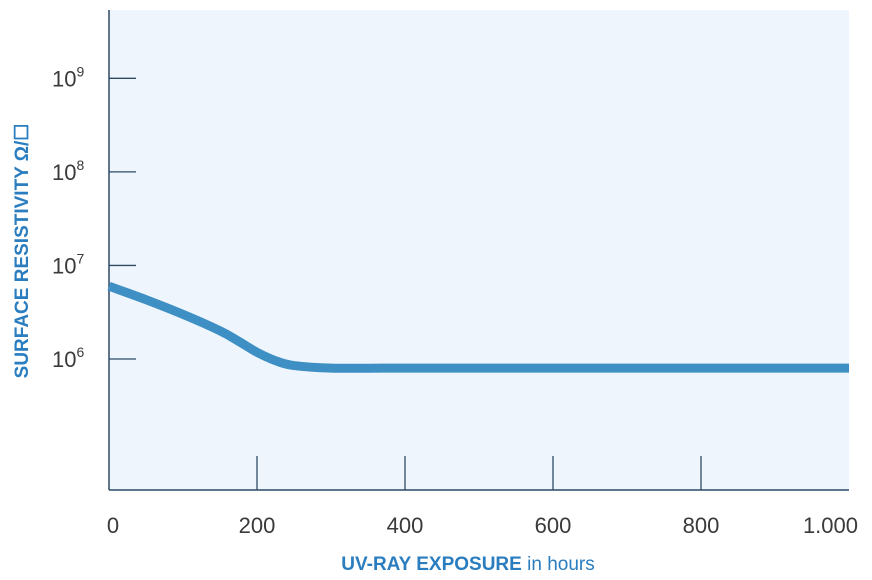  What do you see at coordinates (482, 525) in the screenshot?
I see `x-tick-labels: 0 200 400 600 800 1.000` at bounding box center [482, 525].